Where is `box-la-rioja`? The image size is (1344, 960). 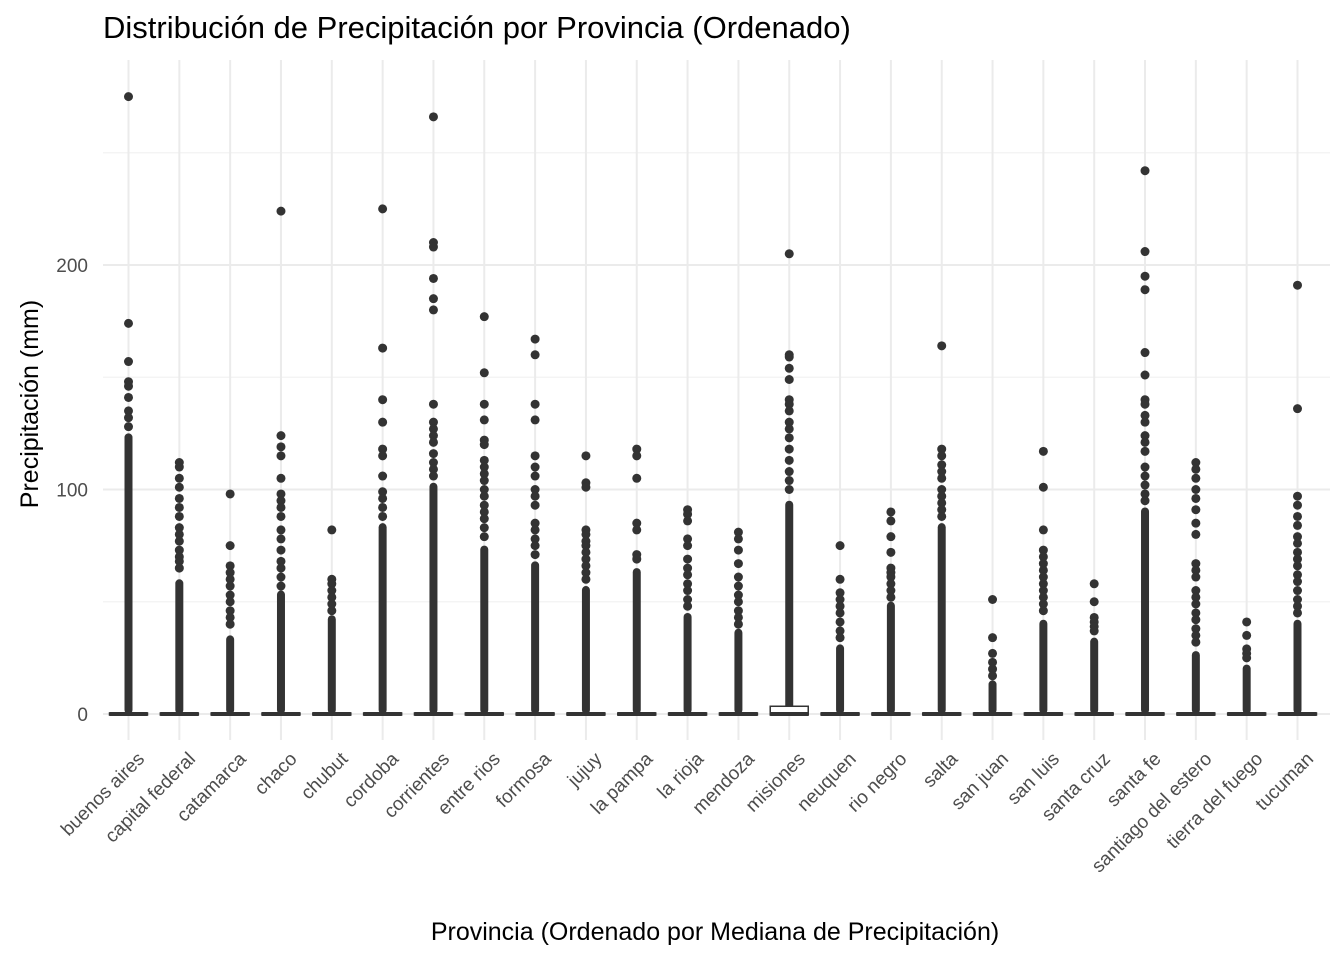
box-la-rioja is located at coordinates (687, 610).